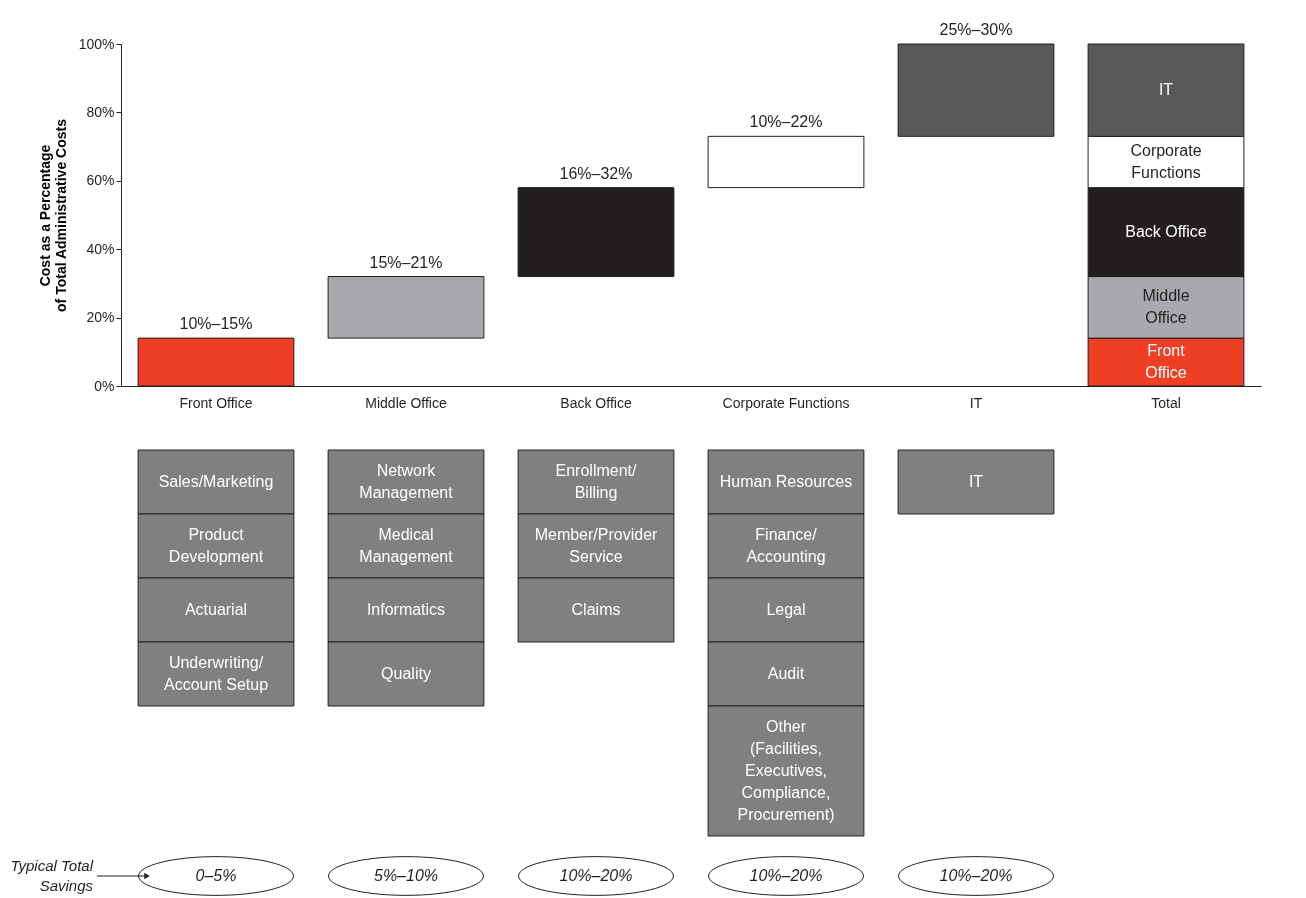  I want to click on y-axis-title: Cost as a Percentage of Total Administrative Costs, so click(52, 215).